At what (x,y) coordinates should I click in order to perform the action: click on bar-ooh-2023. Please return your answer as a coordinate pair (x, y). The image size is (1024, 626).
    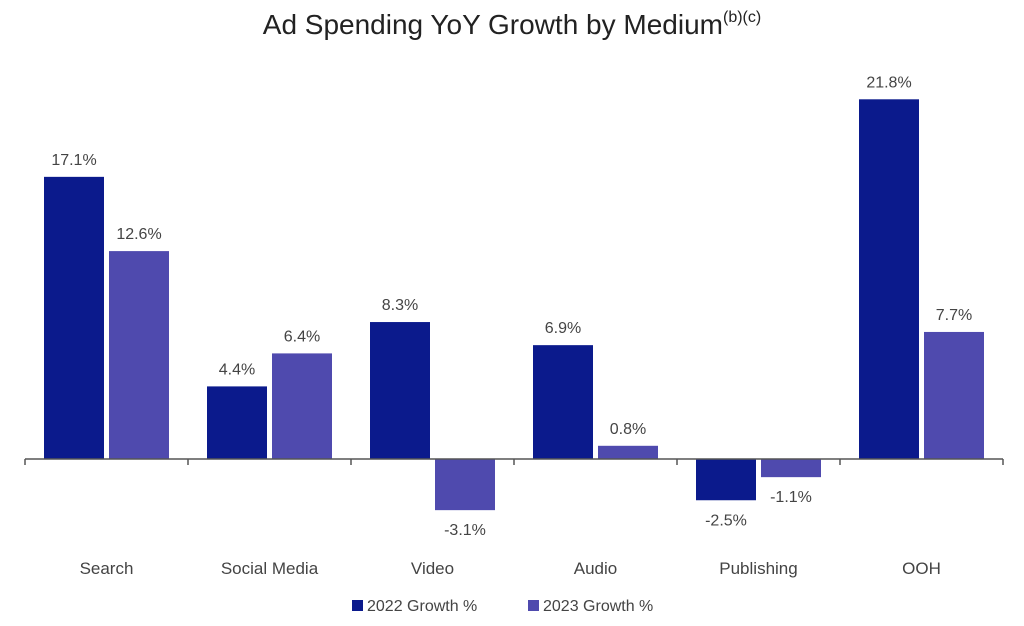
    Looking at the image, I should click on (954, 395).